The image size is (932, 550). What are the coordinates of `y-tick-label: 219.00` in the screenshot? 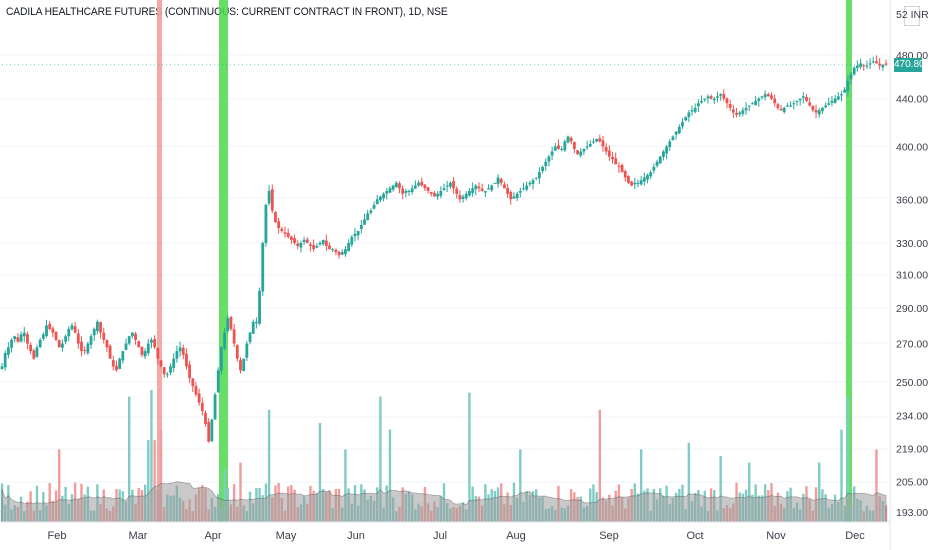 It's located at (912, 450).